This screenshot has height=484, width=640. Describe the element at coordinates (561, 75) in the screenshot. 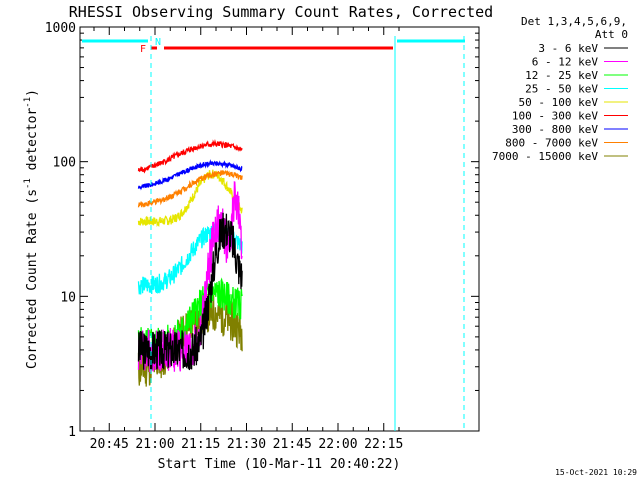

I see `legend-label: 12 - 25 keV` at that location.